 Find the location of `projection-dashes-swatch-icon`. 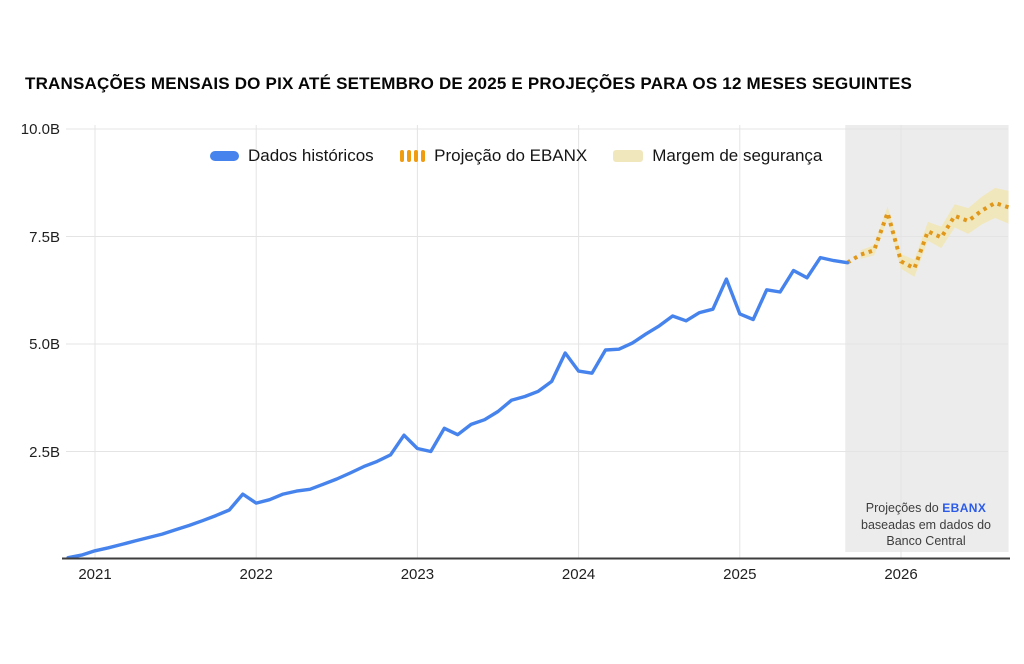

projection-dashes-swatch-icon is located at coordinates (412, 156).